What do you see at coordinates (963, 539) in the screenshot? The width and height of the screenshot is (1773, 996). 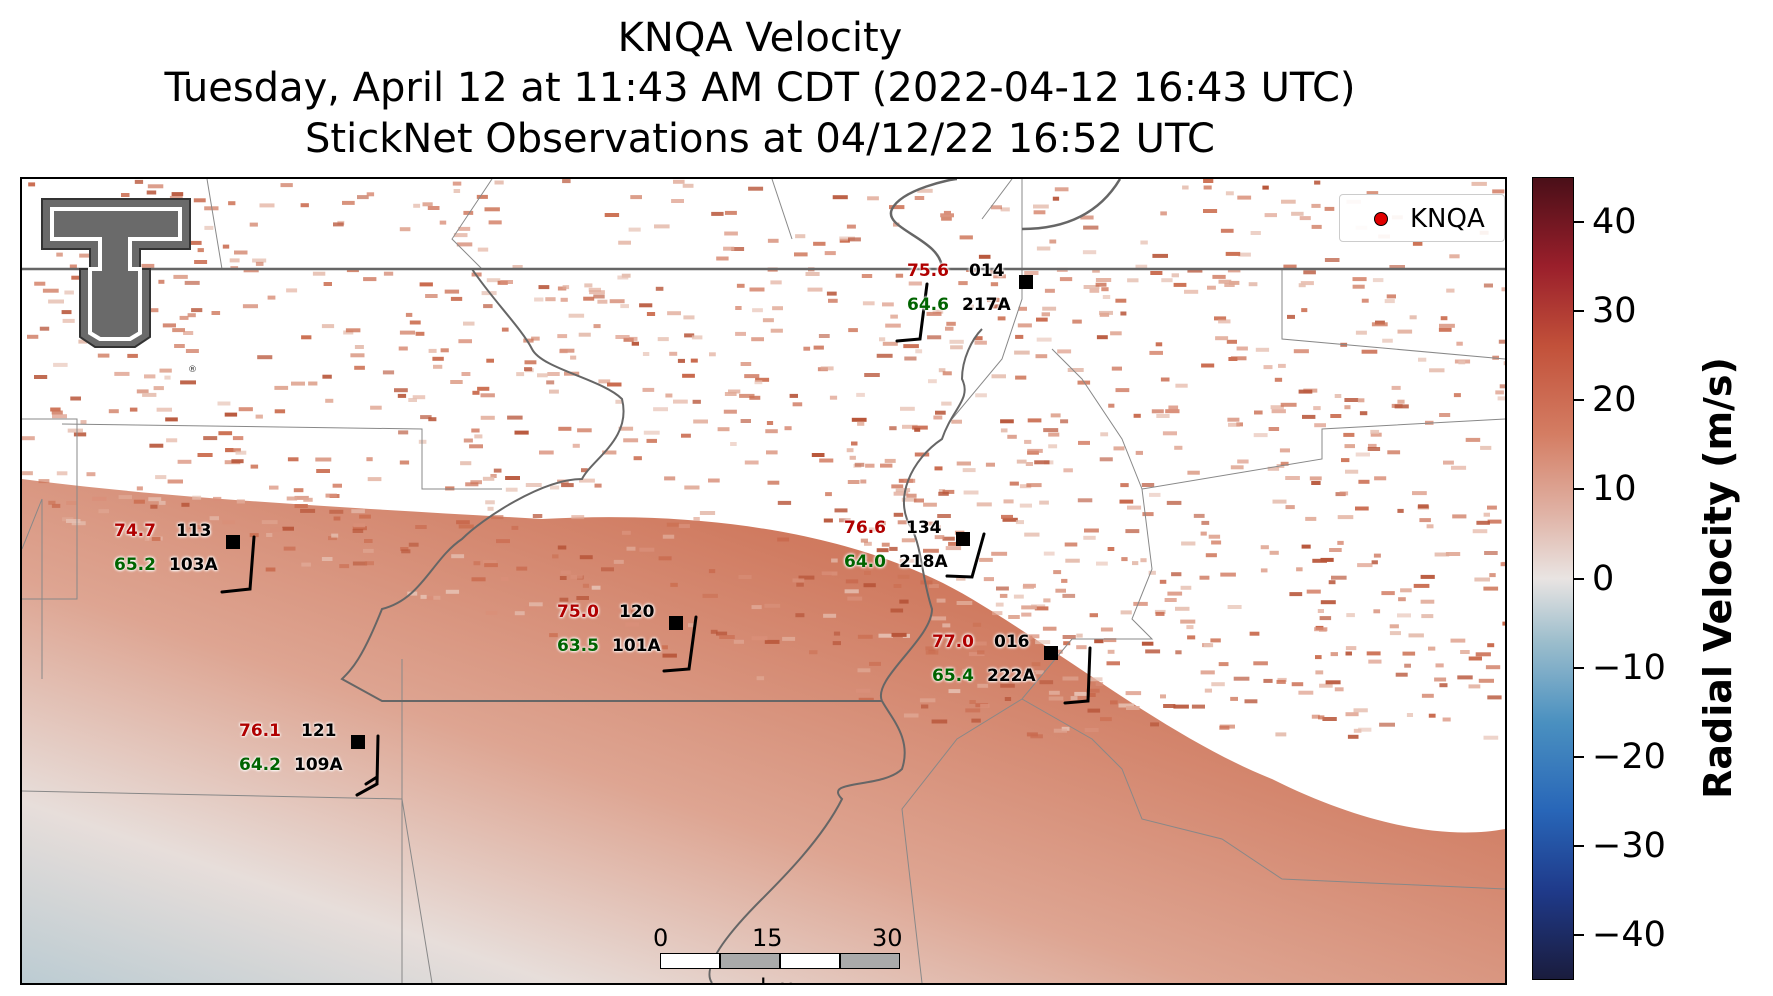 I see `station-marker` at bounding box center [963, 539].